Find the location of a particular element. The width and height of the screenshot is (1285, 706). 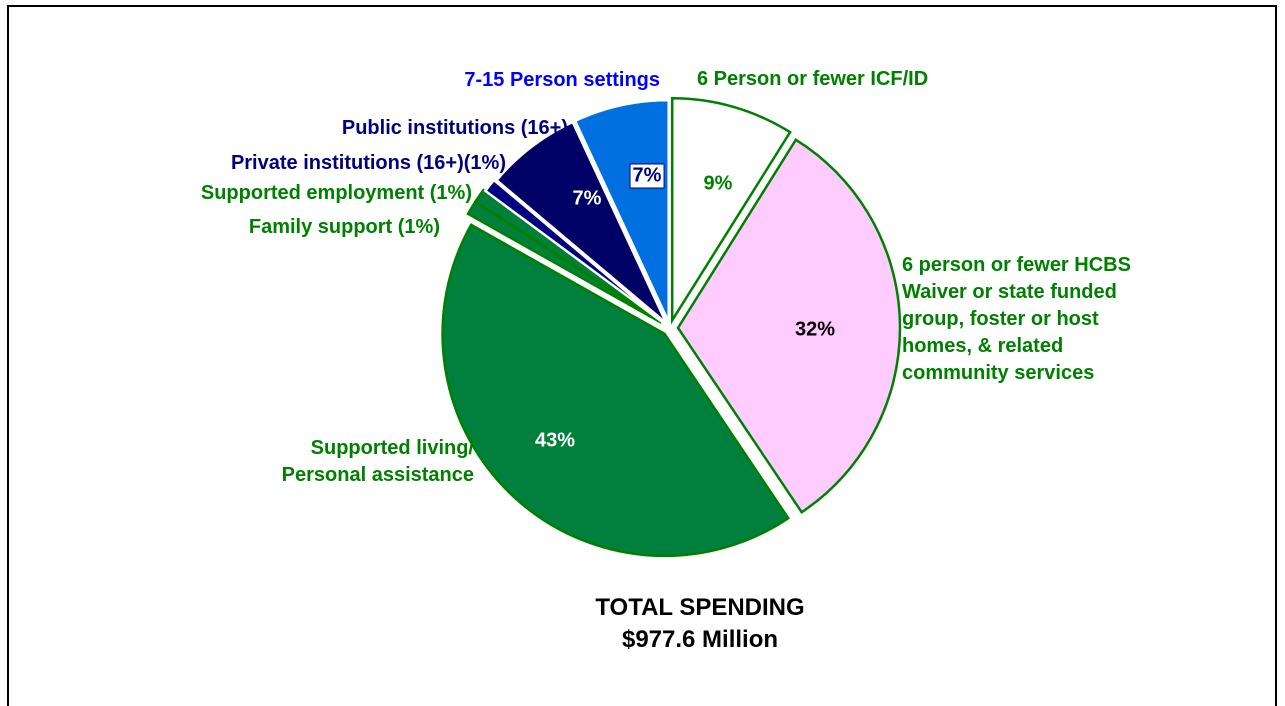

category-label: 6 Person or fewer ICF/ID is located at coordinates (813, 79).